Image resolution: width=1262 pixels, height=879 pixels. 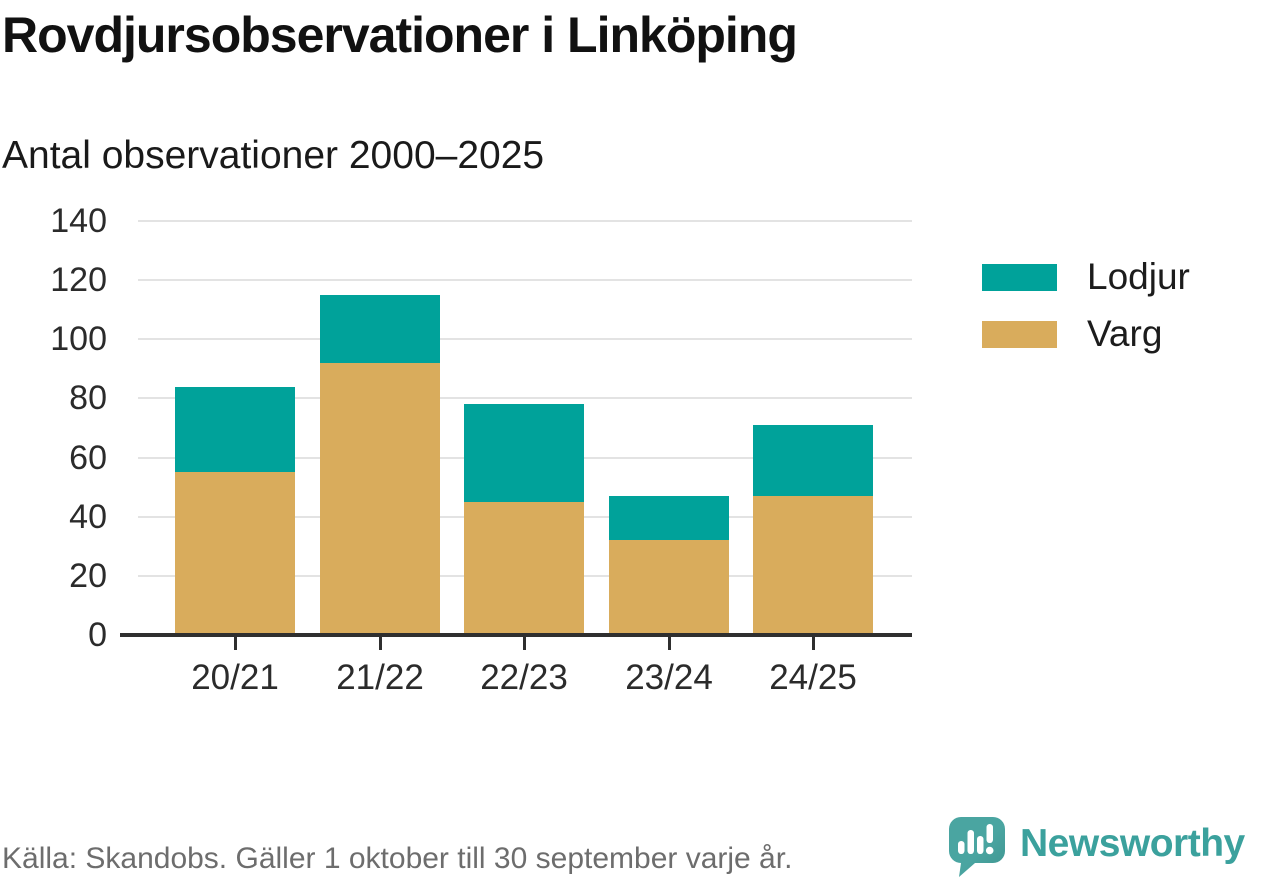 What do you see at coordinates (524, 677) in the screenshot?
I see `x-axis-label-22-23: 22/23` at bounding box center [524, 677].